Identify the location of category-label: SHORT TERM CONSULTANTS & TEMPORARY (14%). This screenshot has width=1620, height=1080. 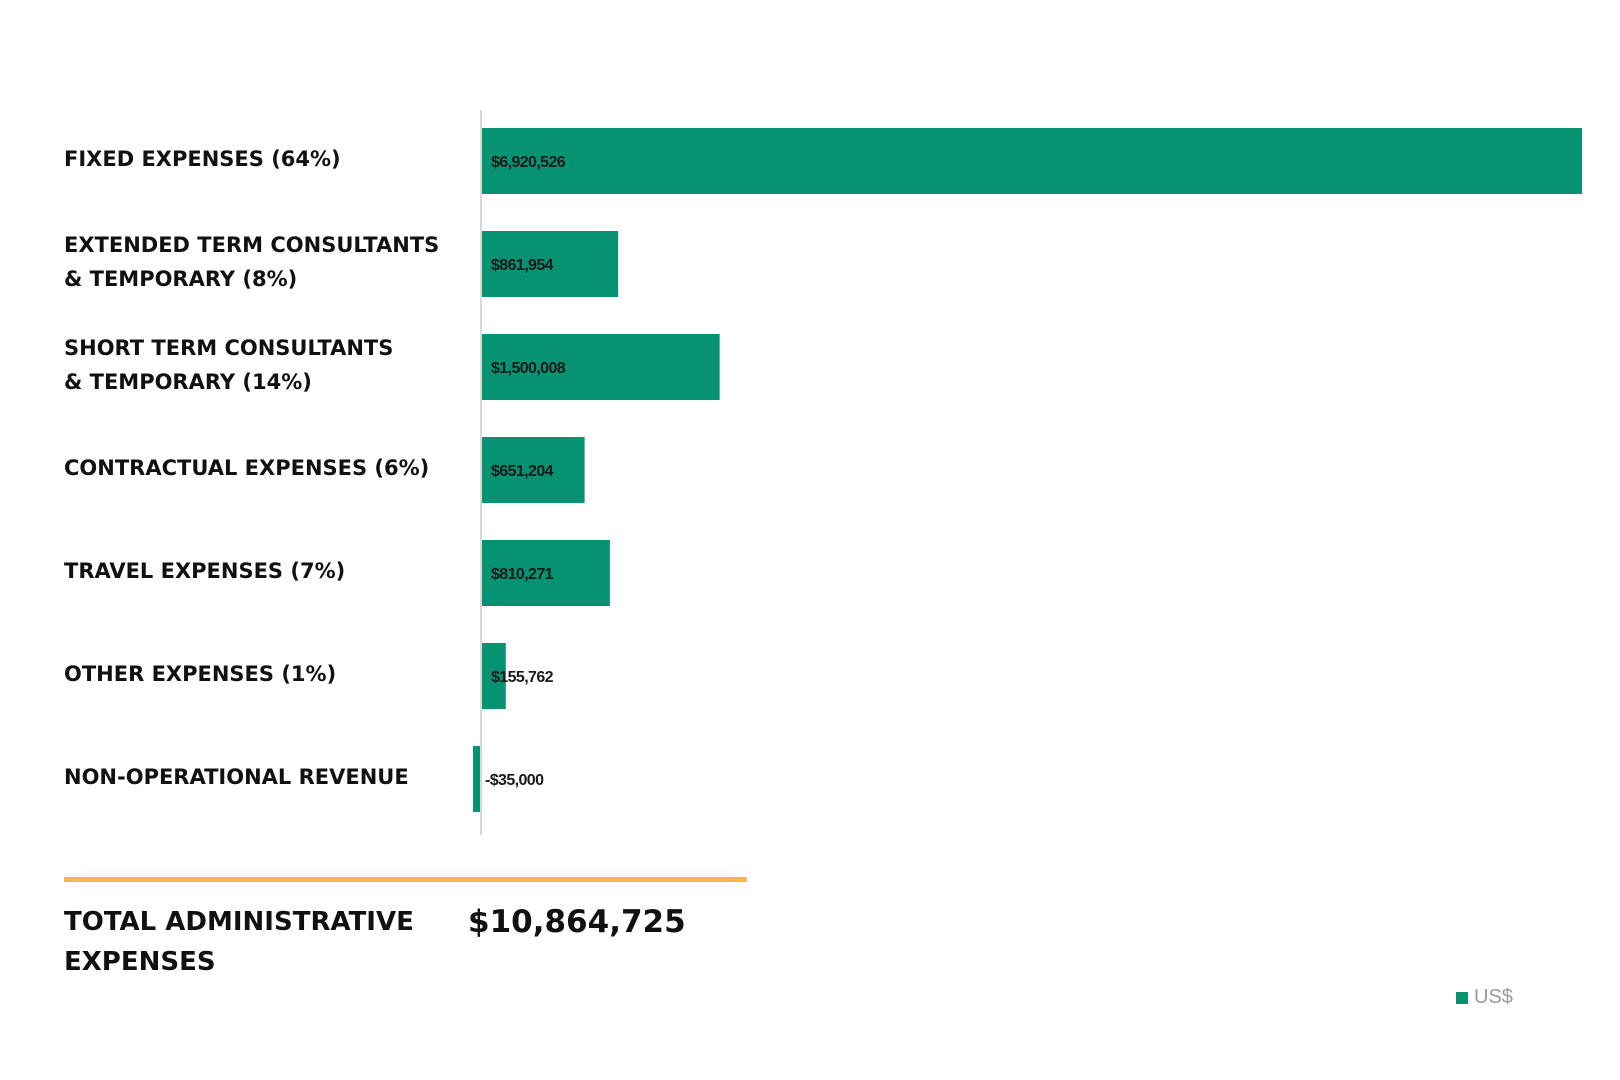
(228, 365).